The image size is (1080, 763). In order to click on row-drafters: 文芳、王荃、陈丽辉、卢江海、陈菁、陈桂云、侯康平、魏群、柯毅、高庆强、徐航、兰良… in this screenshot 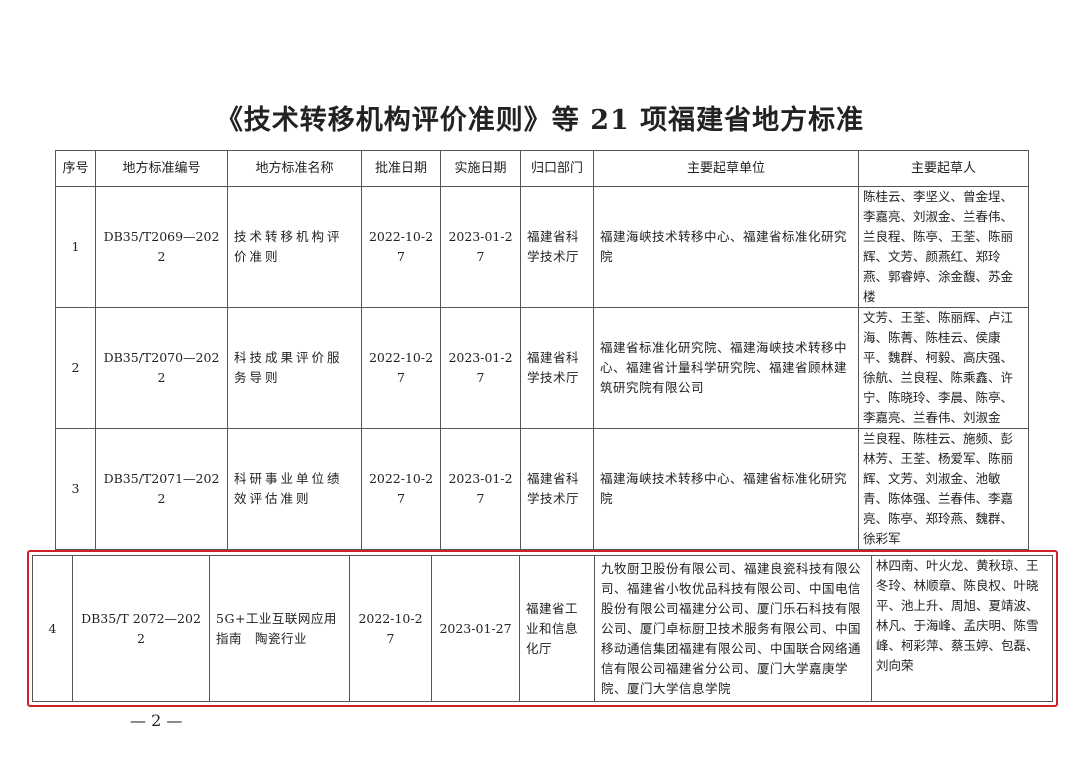, I will do `click(943, 368)`.